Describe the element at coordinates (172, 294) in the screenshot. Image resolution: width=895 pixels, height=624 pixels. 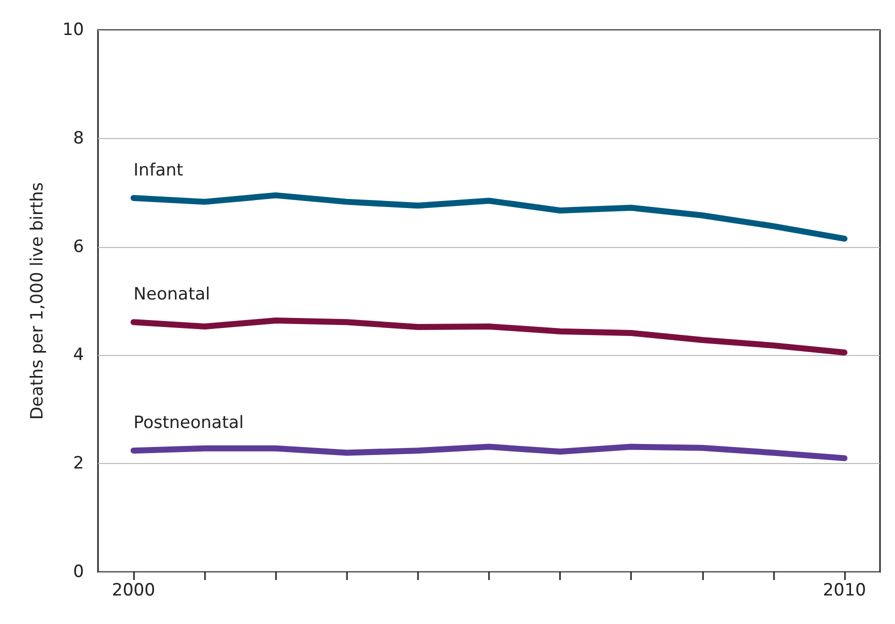
I see `series-label: Neonatal` at that location.